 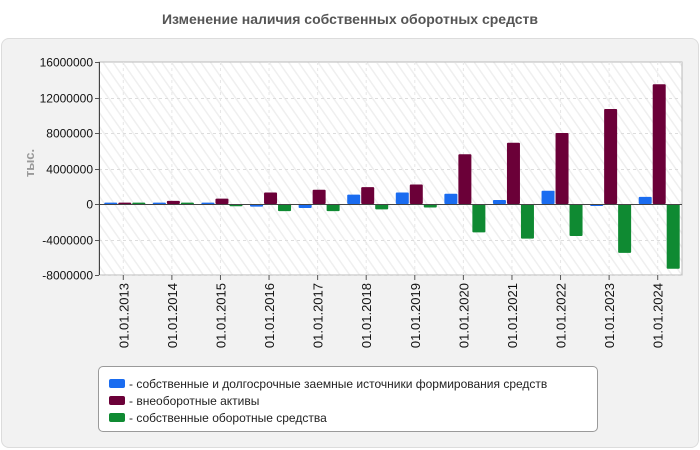 I want to click on legend-label-fixed-assets: внеоборотные активы, so click(x=198, y=400).